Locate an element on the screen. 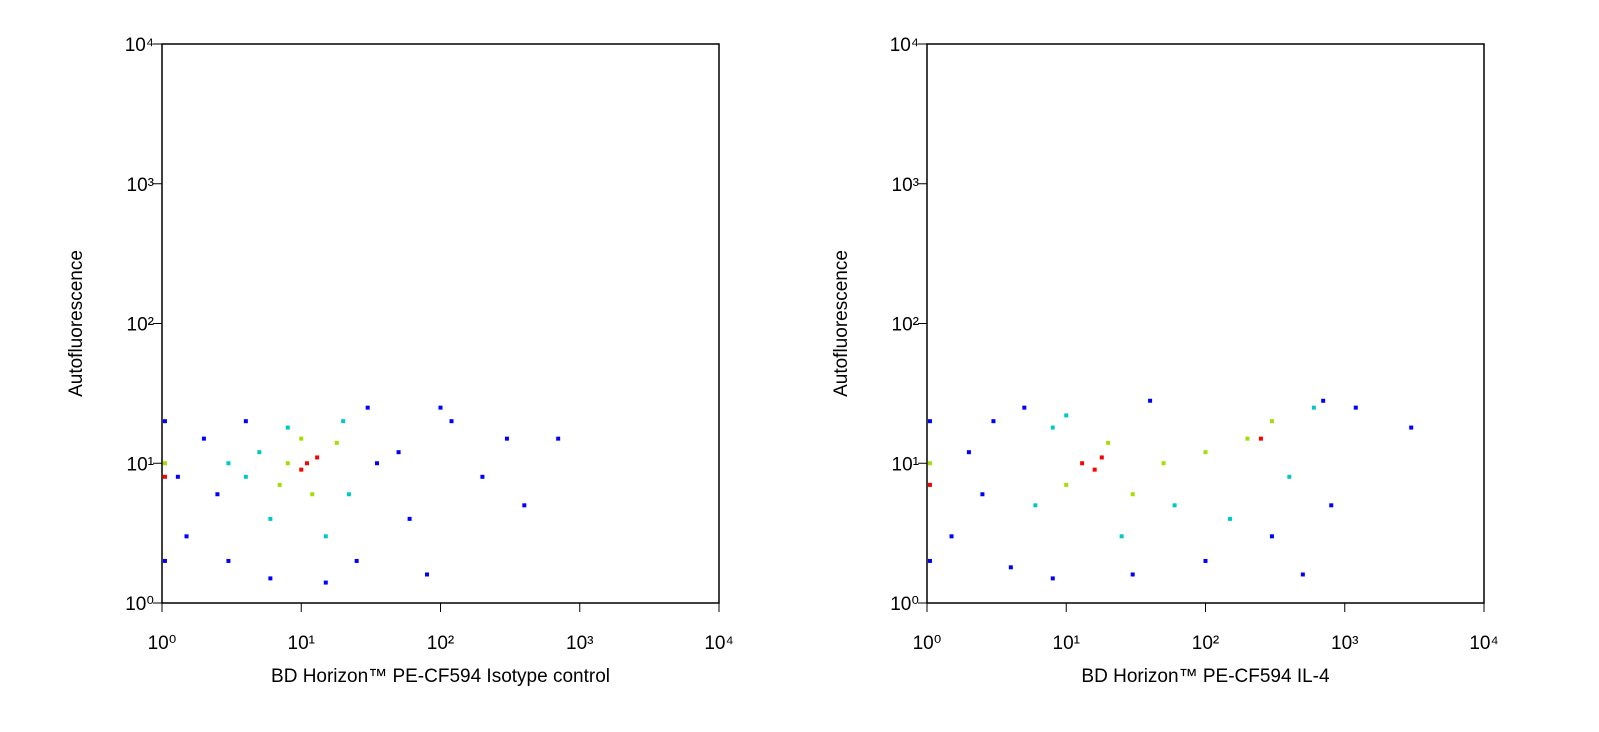  y-tick-label: 10⁰ is located at coordinates (904, 604).